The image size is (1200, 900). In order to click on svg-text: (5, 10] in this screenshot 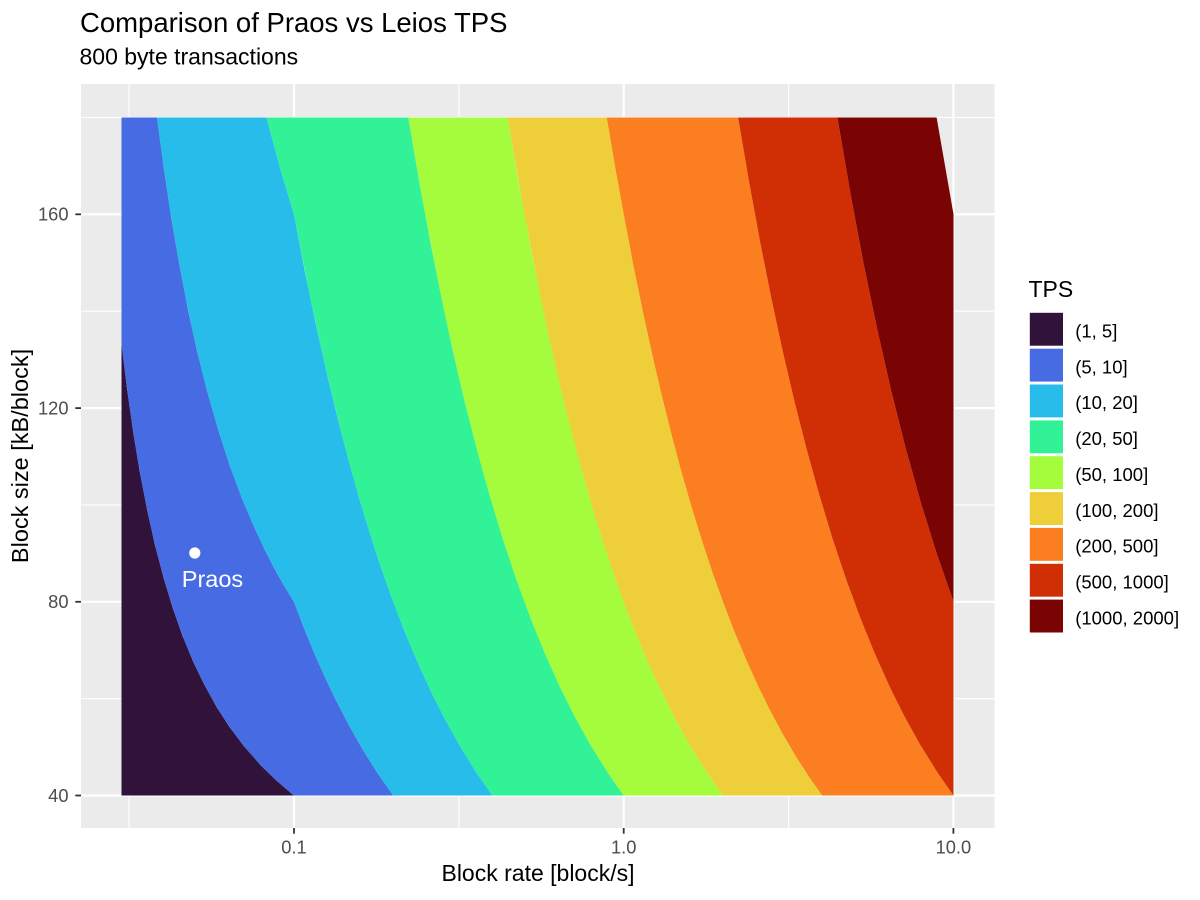, I will do `click(1101, 366)`.